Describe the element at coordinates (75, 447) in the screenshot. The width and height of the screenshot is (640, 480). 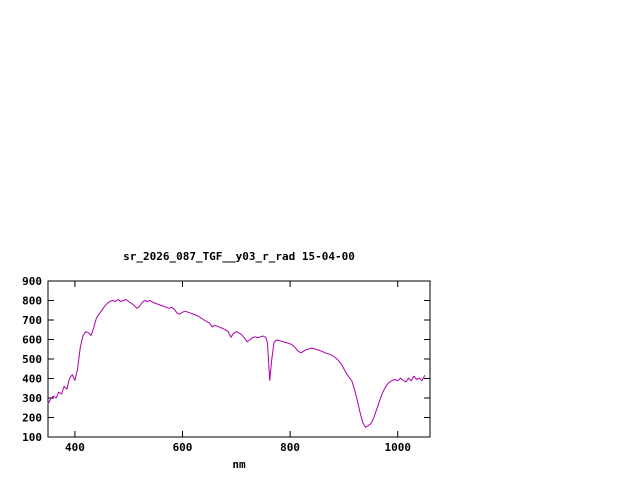
I see `x-tick-label: 400` at that location.